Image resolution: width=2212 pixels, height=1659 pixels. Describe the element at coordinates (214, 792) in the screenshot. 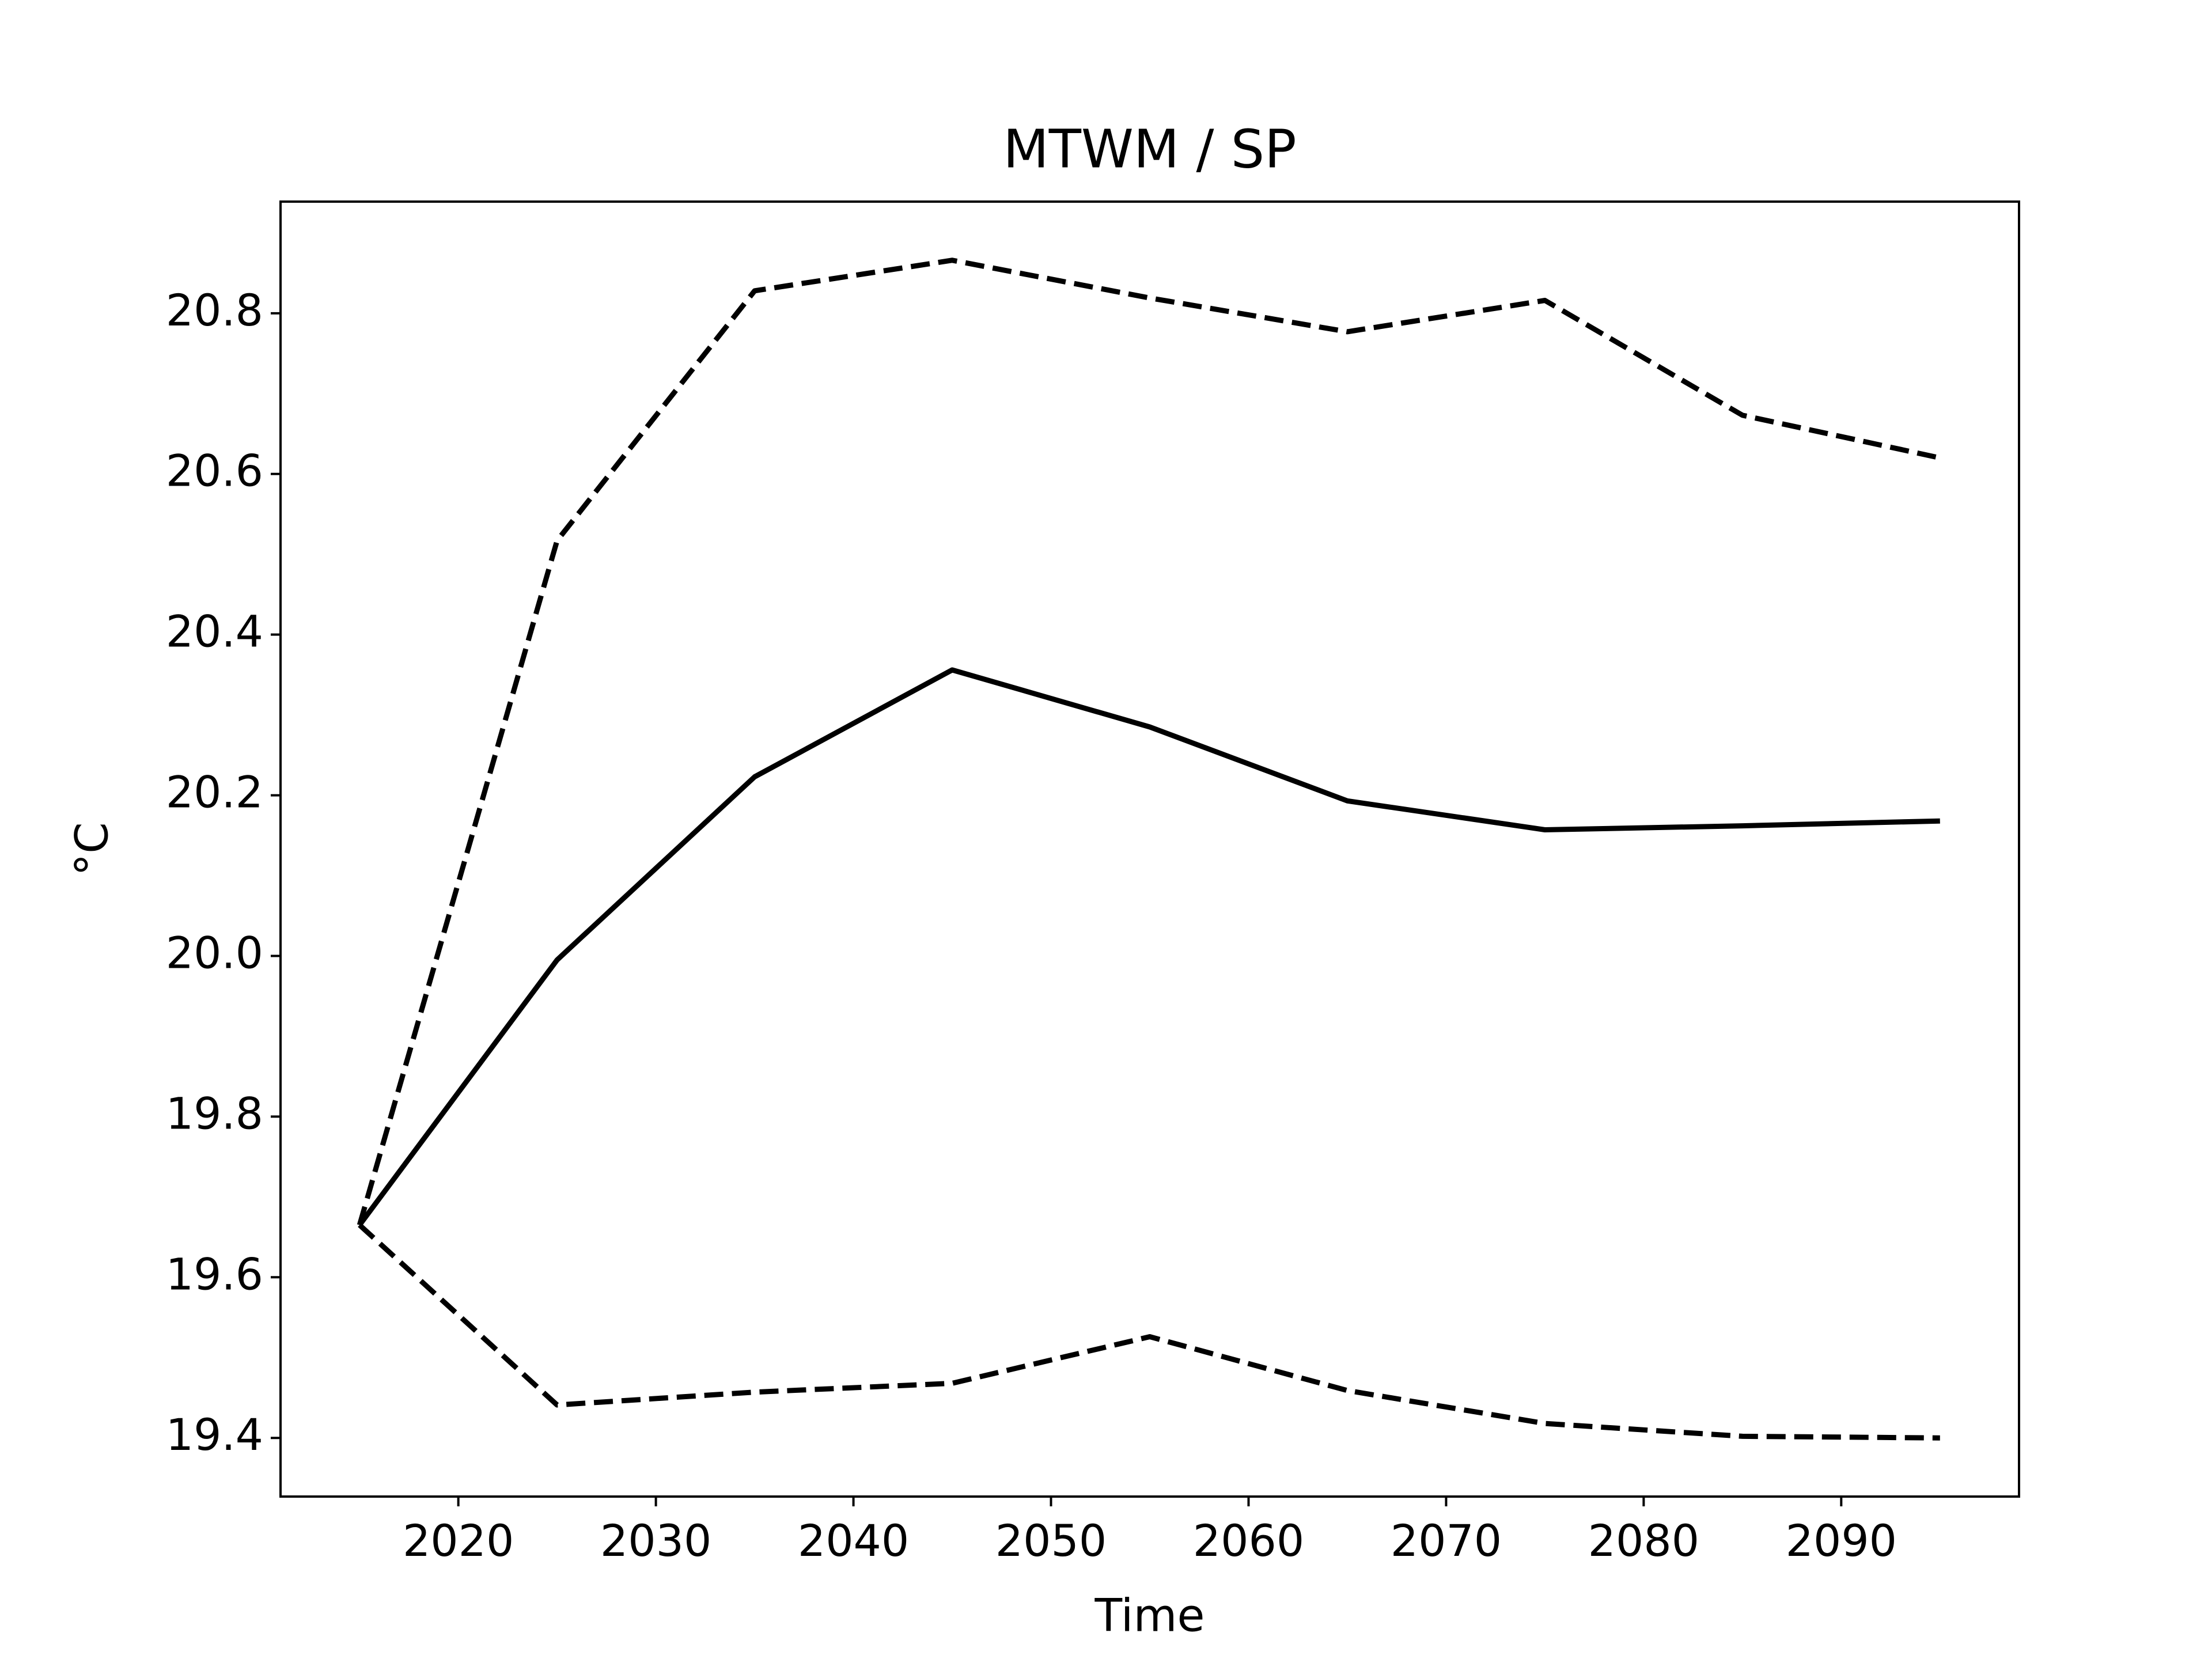

I see `y-tick-label: 20.2` at that location.